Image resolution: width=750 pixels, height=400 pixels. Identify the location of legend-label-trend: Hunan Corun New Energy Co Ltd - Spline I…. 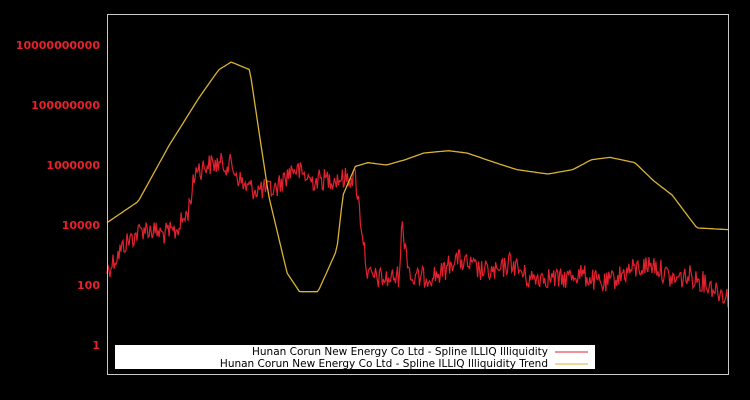
(384, 364).